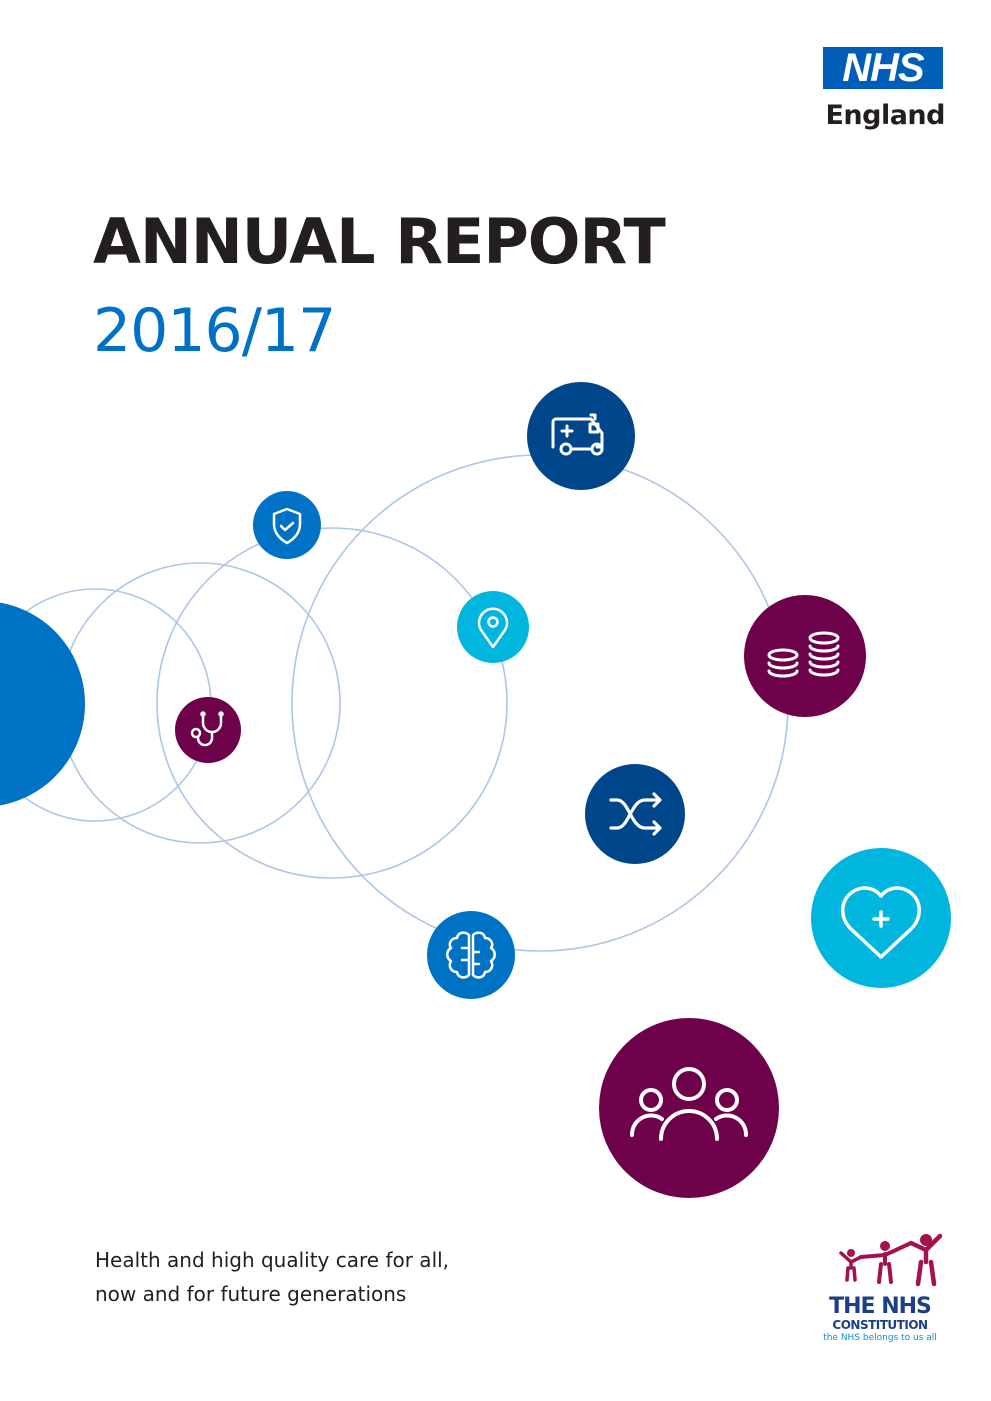 The height and width of the screenshot is (1401, 991). What do you see at coordinates (581, 436) in the screenshot?
I see `ambulance-icon` at bounding box center [581, 436].